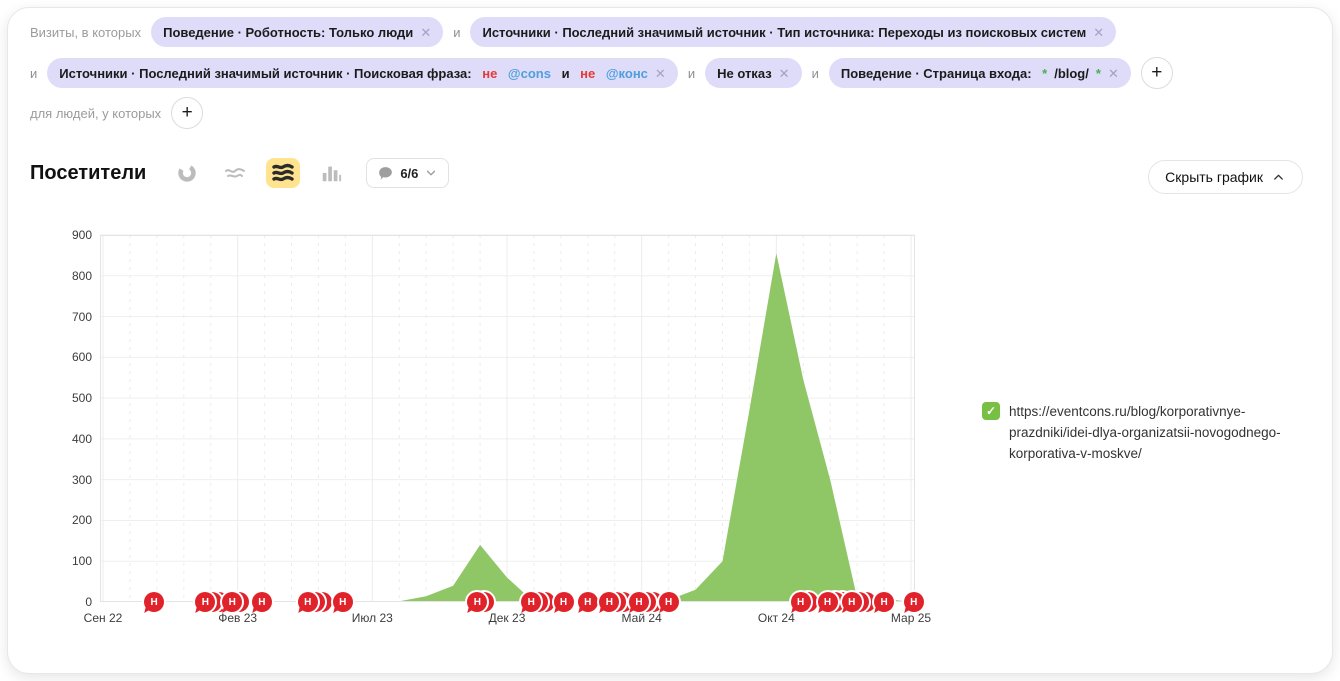 This screenshot has width=1340, height=681. I want to click on y-axis-label: 800, so click(81, 275).